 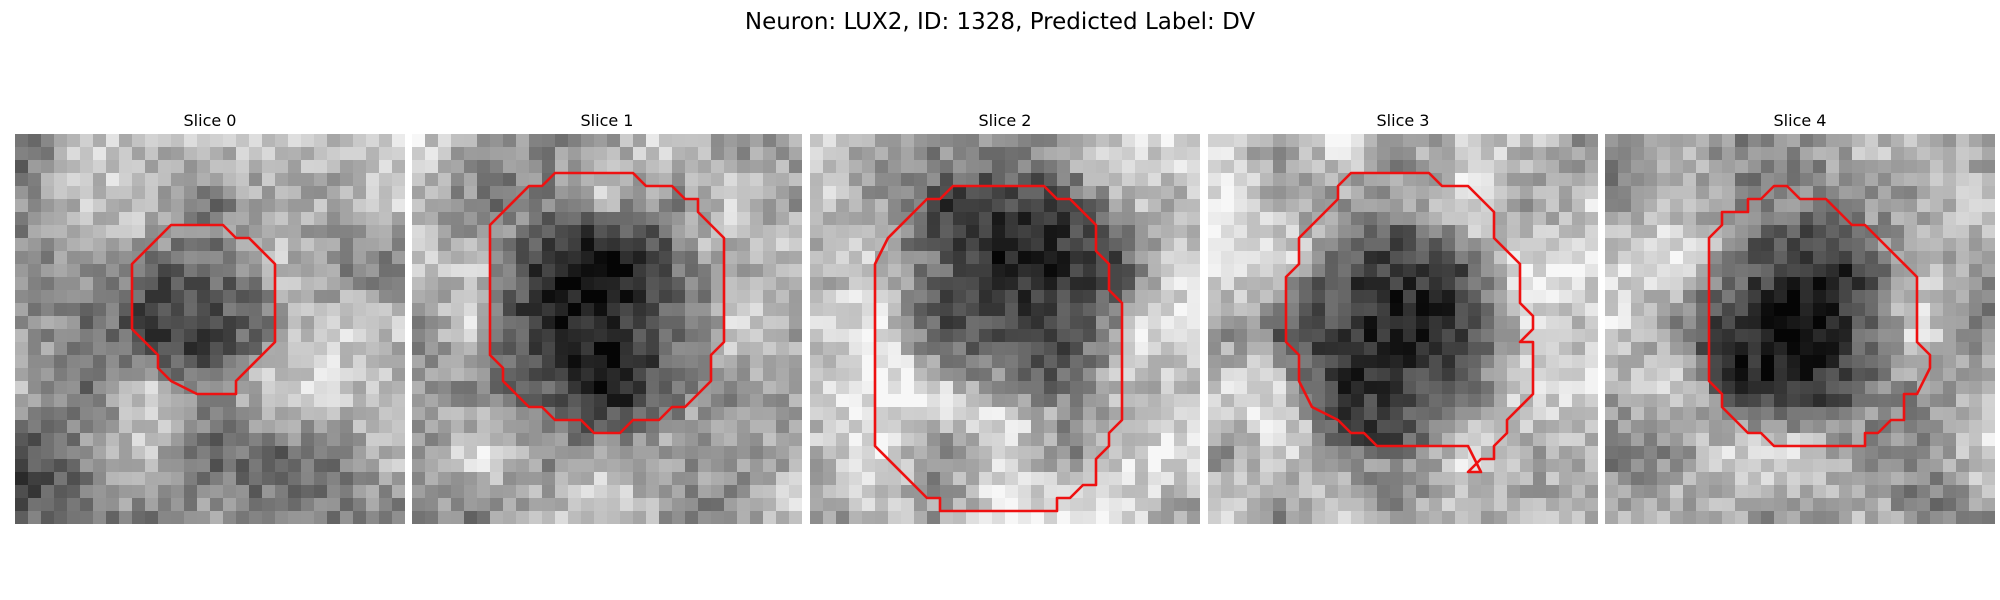 I want to click on slice-panel-1: Slice 1, so click(x=607, y=316).